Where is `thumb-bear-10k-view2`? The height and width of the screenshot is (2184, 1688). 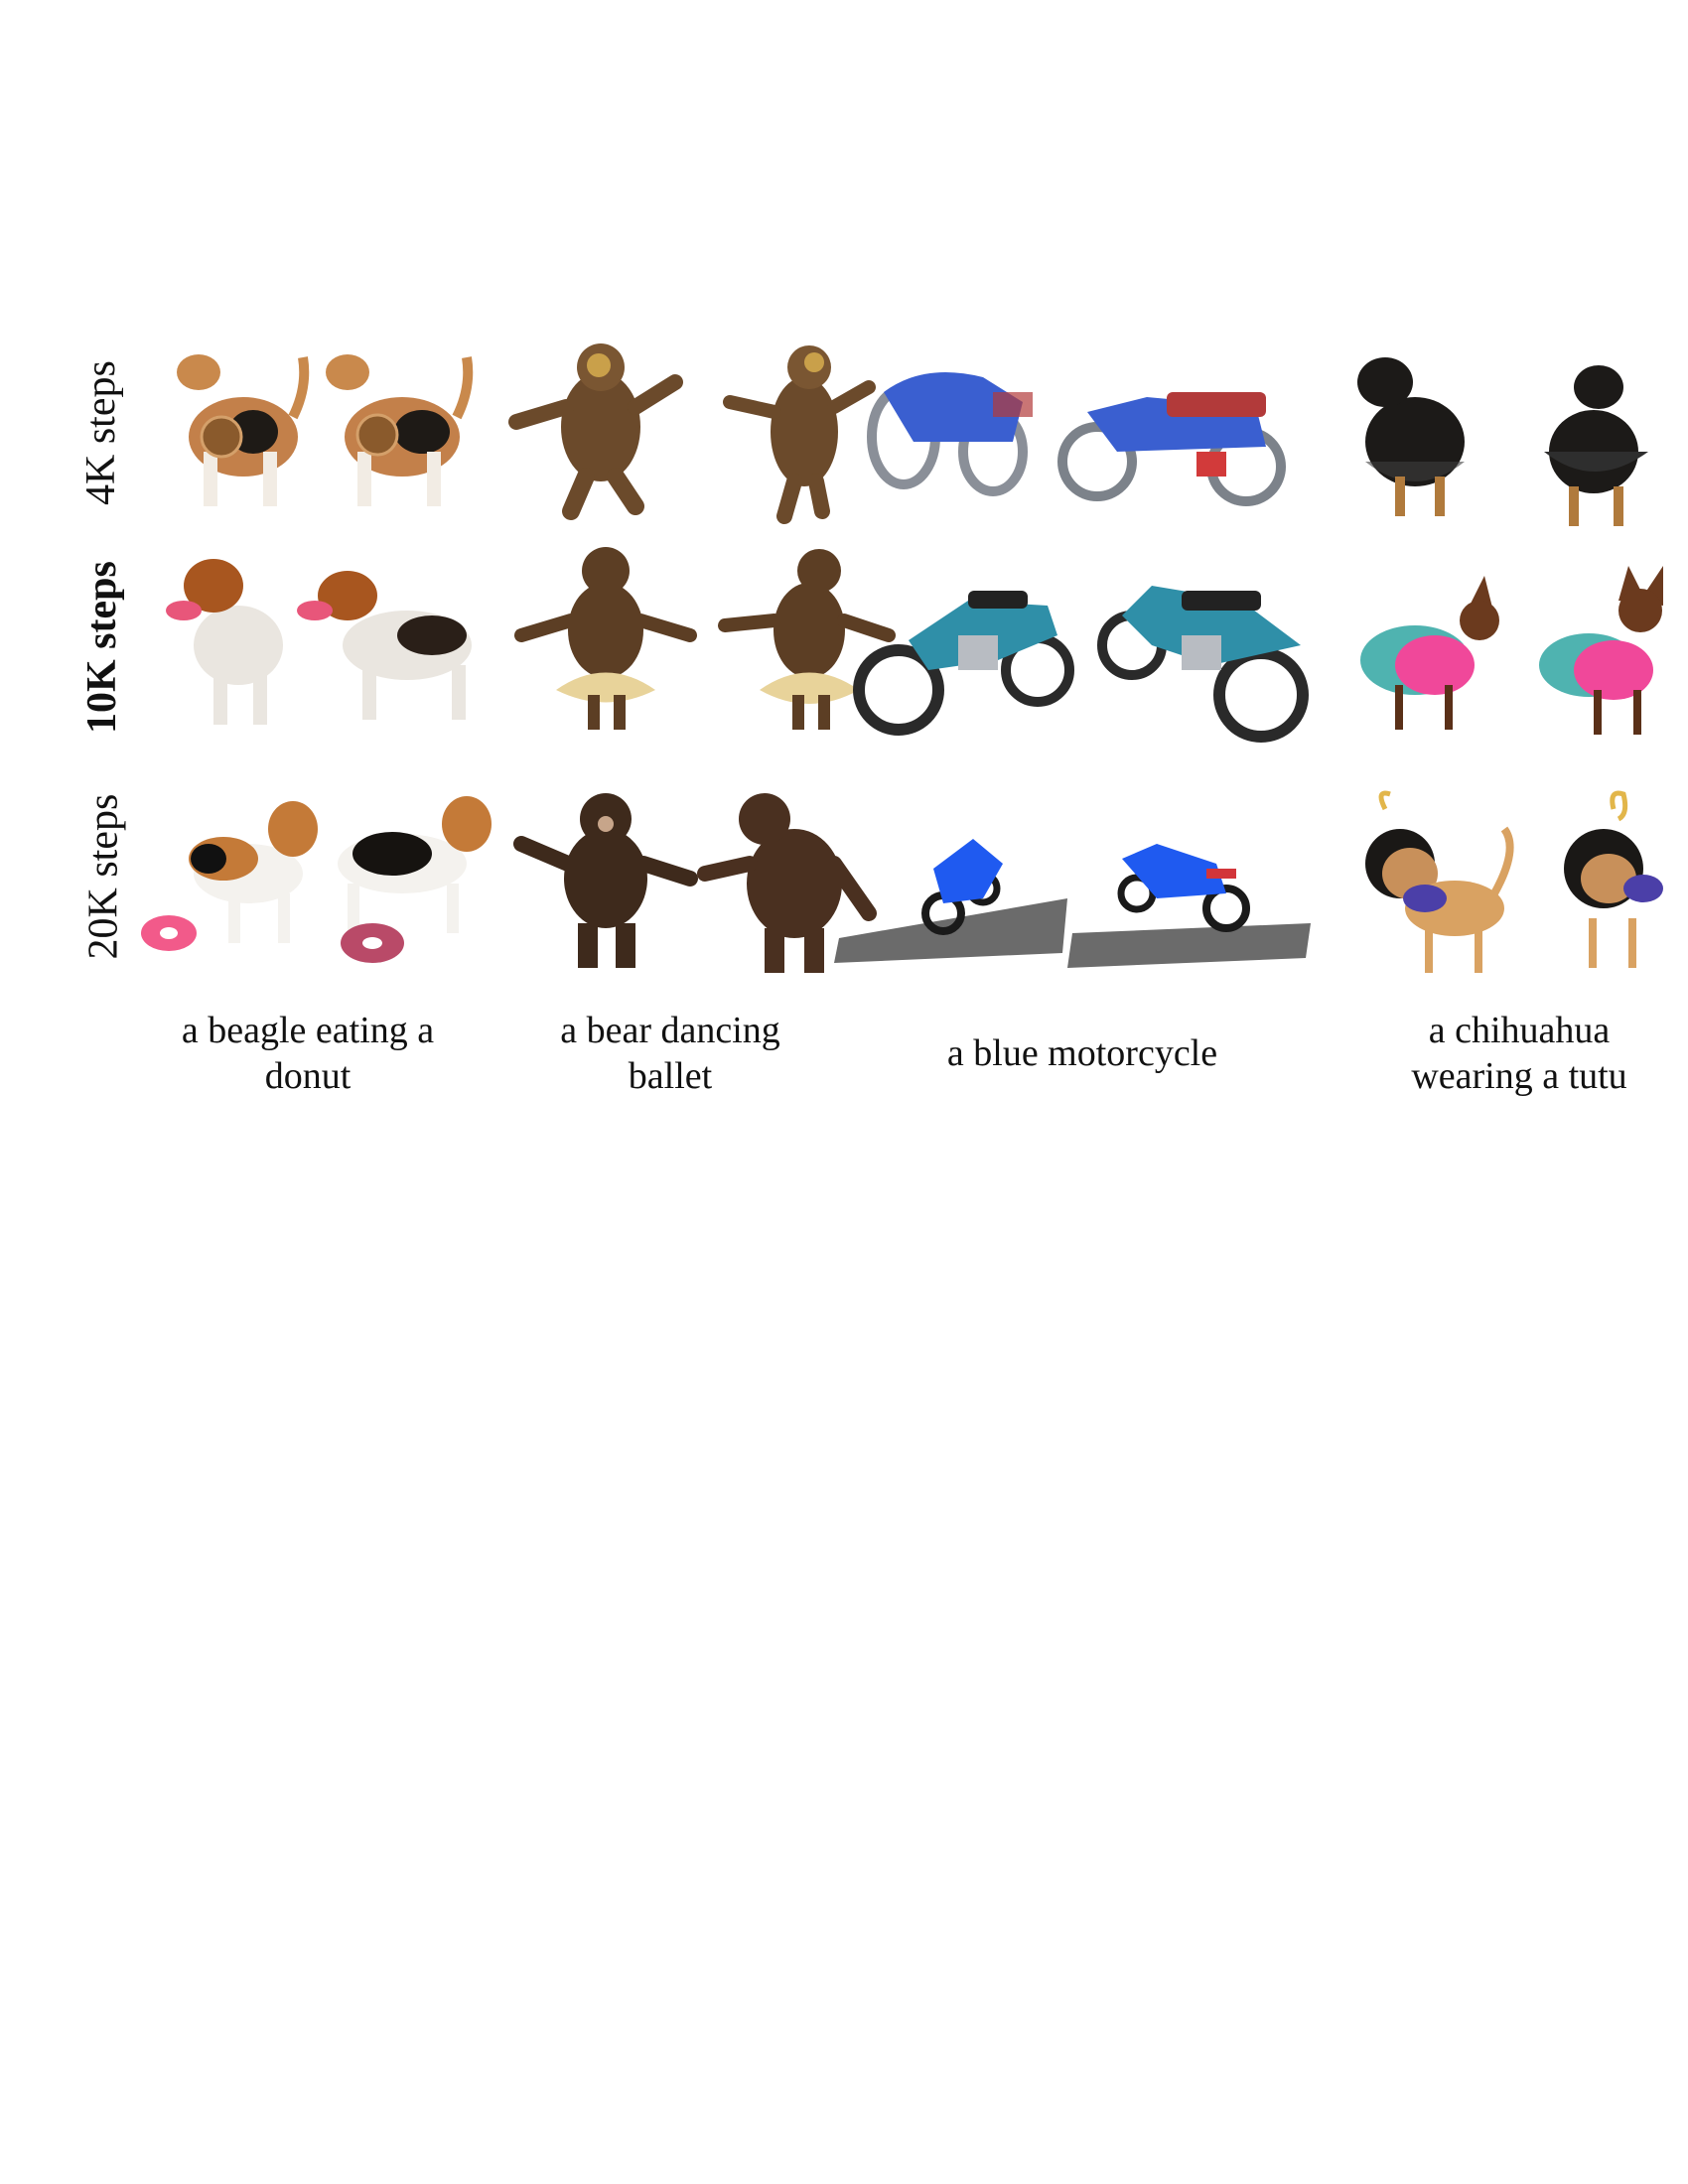 thumb-bear-10k-view2 is located at coordinates (804, 640).